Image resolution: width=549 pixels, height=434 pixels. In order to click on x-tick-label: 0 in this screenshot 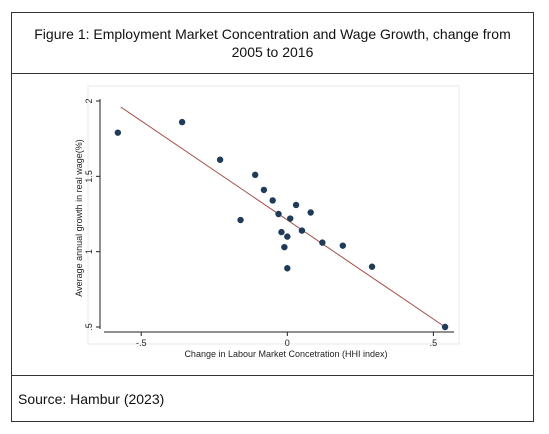, I will do `click(287, 343)`.